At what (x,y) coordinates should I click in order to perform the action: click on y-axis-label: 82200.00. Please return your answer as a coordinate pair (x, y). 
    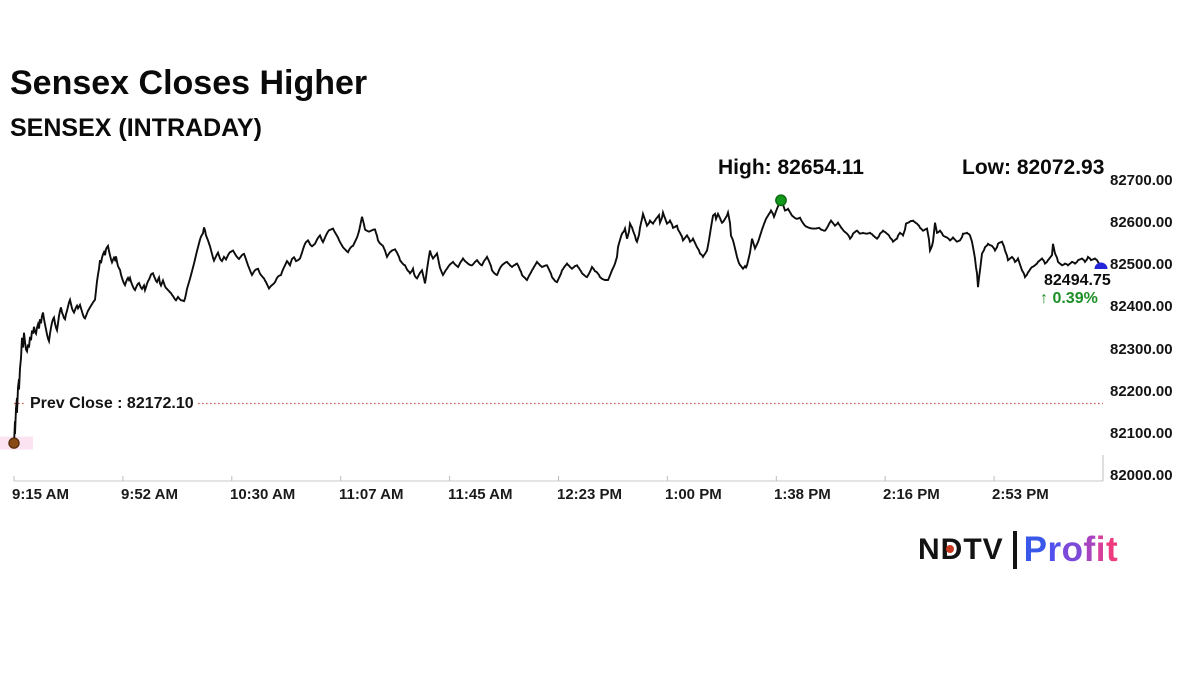
    Looking at the image, I should click on (1141, 391).